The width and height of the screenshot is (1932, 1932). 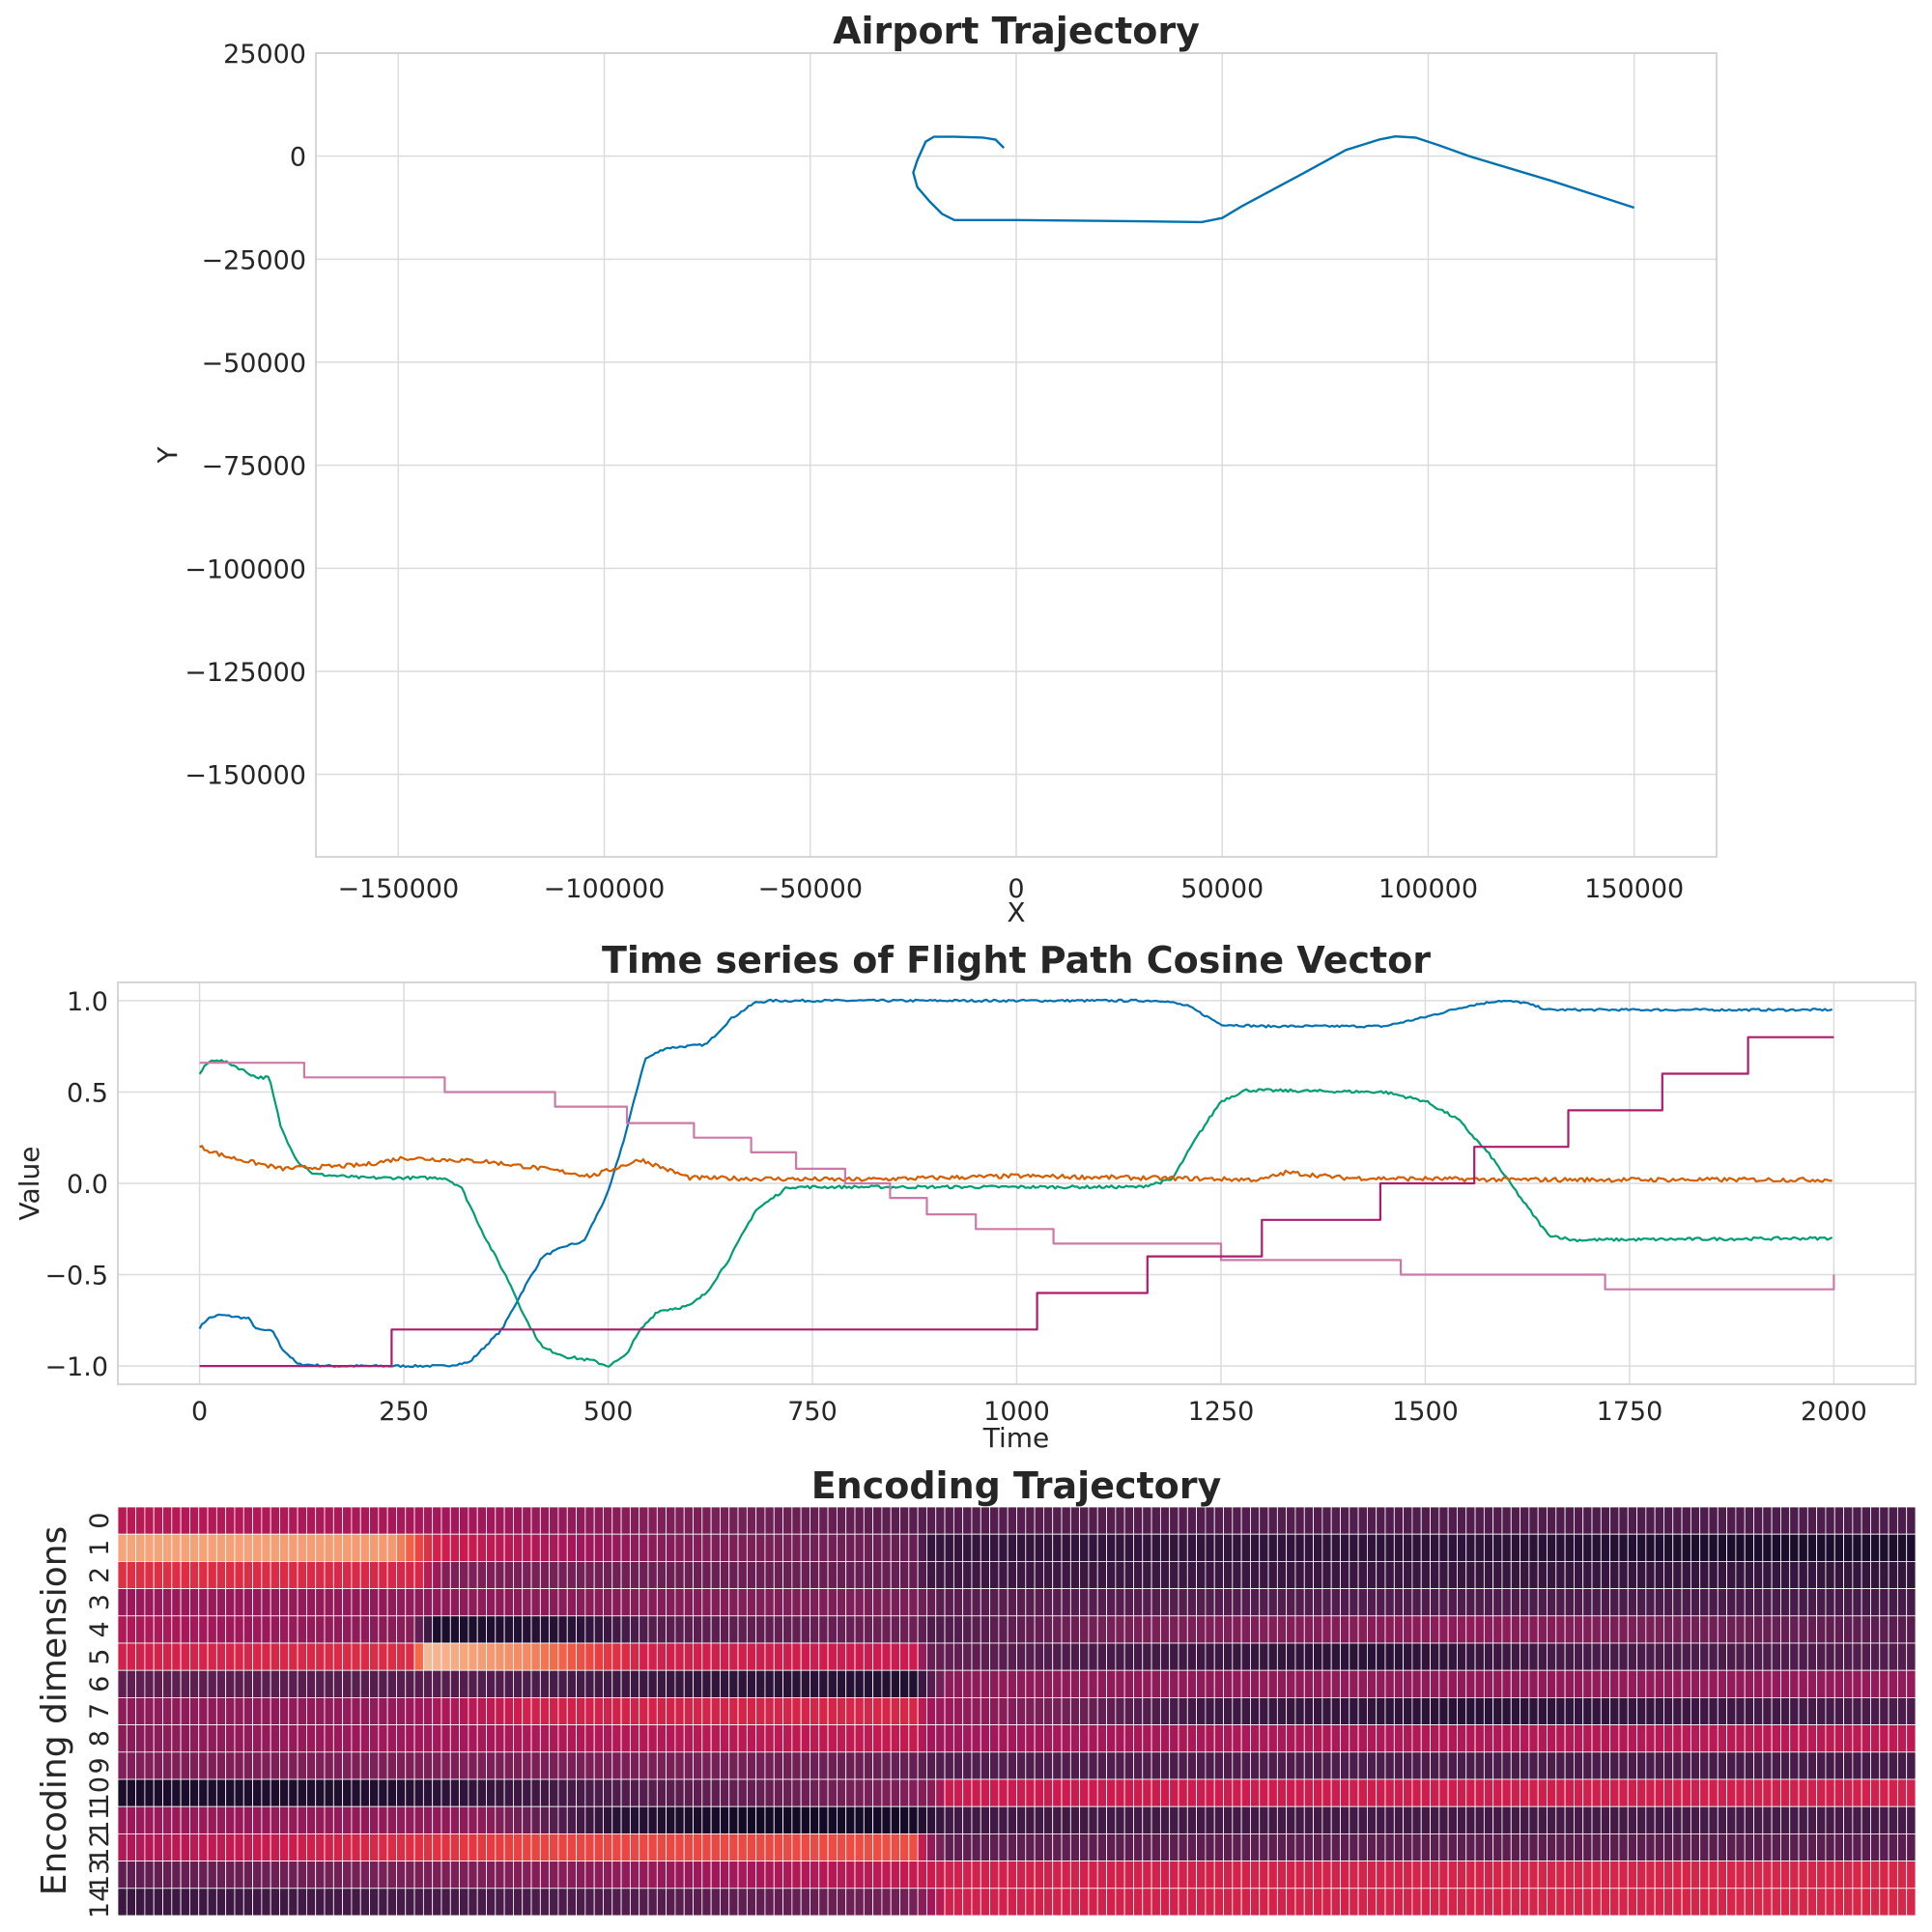 What do you see at coordinates (100, 1684) in the screenshot?
I see `row-tick-label: 6` at bounding box center [100, 1684].